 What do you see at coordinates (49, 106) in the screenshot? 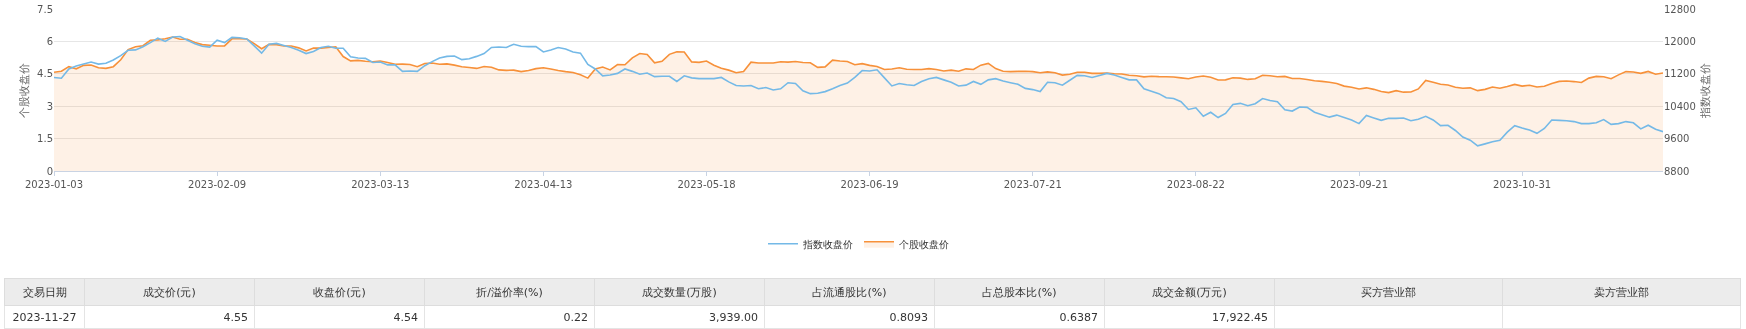
I see `y-tick-label: 3` at bounding box center [49, 106].